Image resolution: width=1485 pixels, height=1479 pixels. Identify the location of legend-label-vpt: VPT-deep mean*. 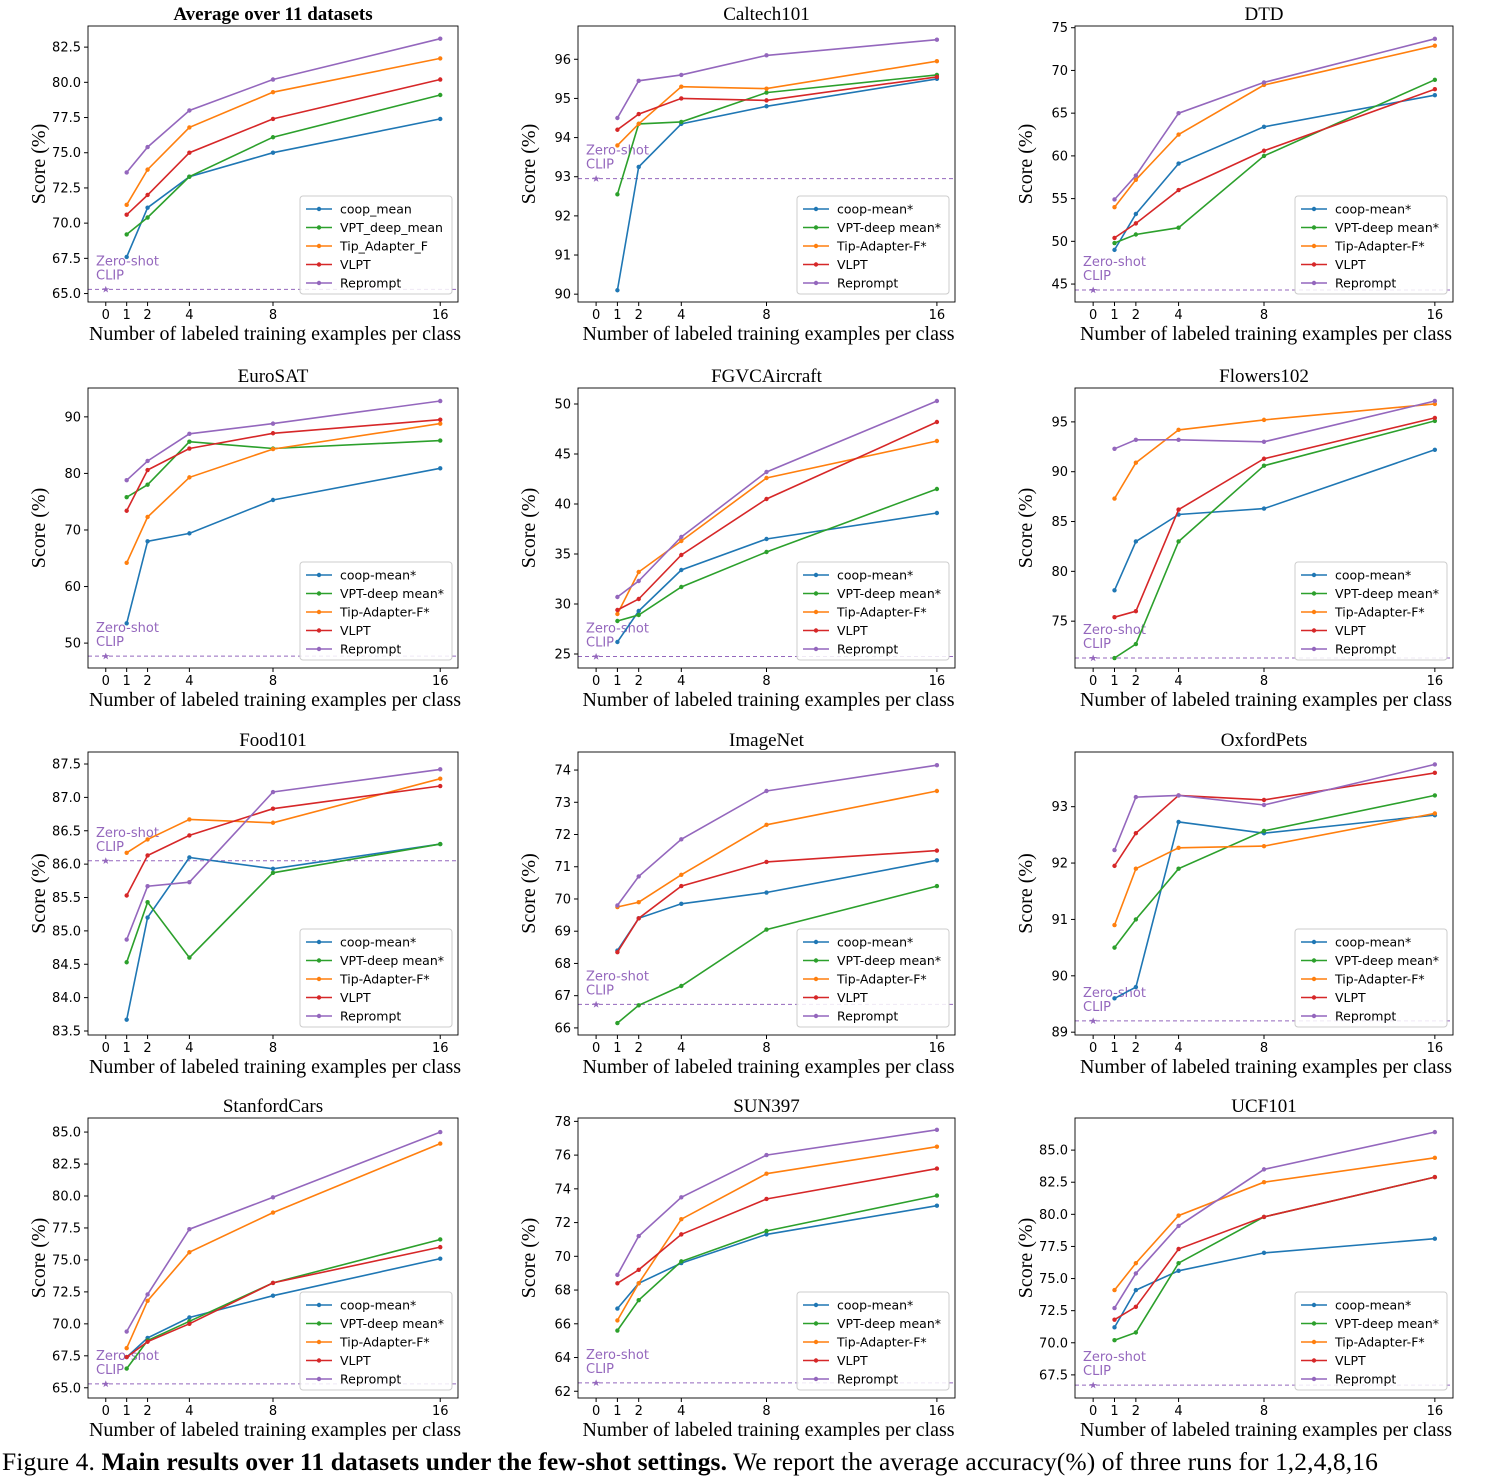
(889, 227).